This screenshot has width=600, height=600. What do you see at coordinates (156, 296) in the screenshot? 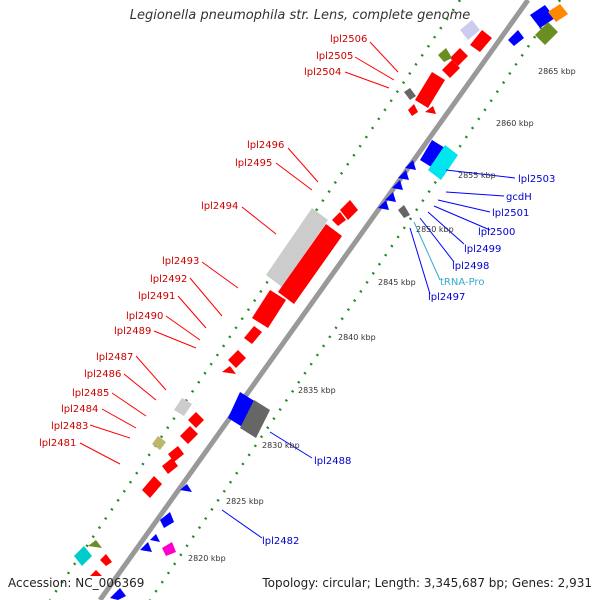
I see `gene-label: lpl2491` at bounding box center [156, 296].